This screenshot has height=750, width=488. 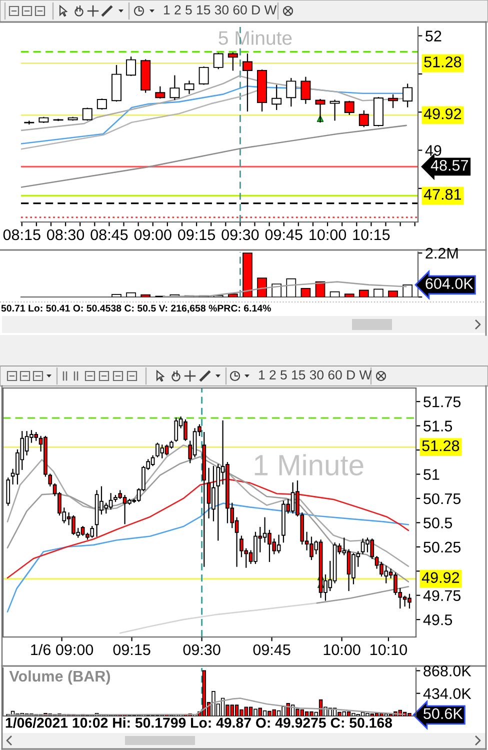 I want to click on y-tick-label: 434.0K, so click(x=447, y=694).